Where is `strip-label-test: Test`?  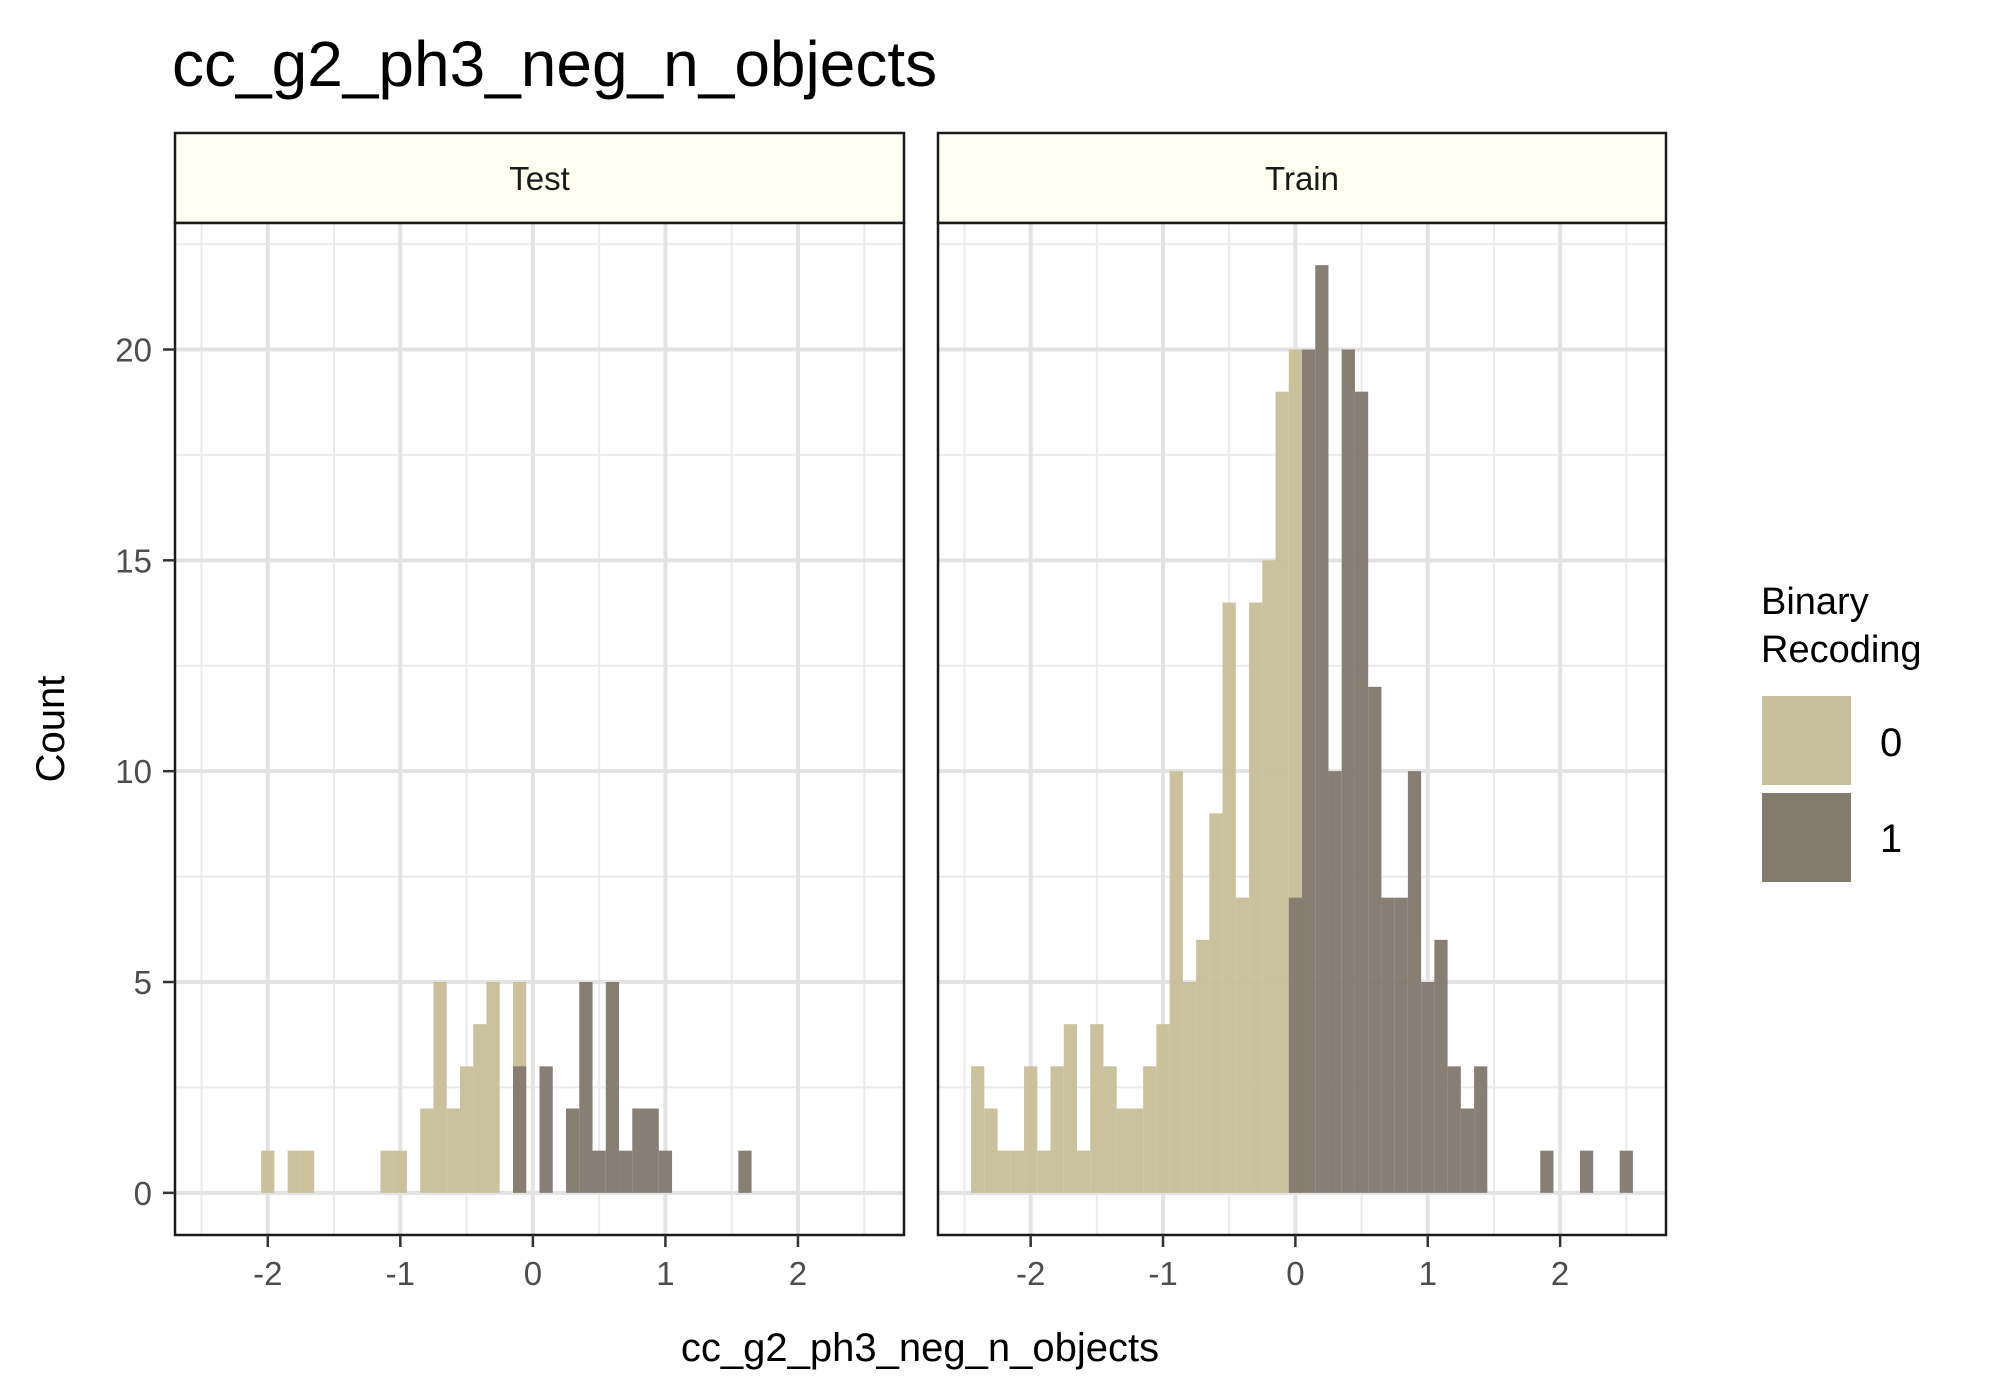
strip-label-test: Test is located at coordinates (539, 178).